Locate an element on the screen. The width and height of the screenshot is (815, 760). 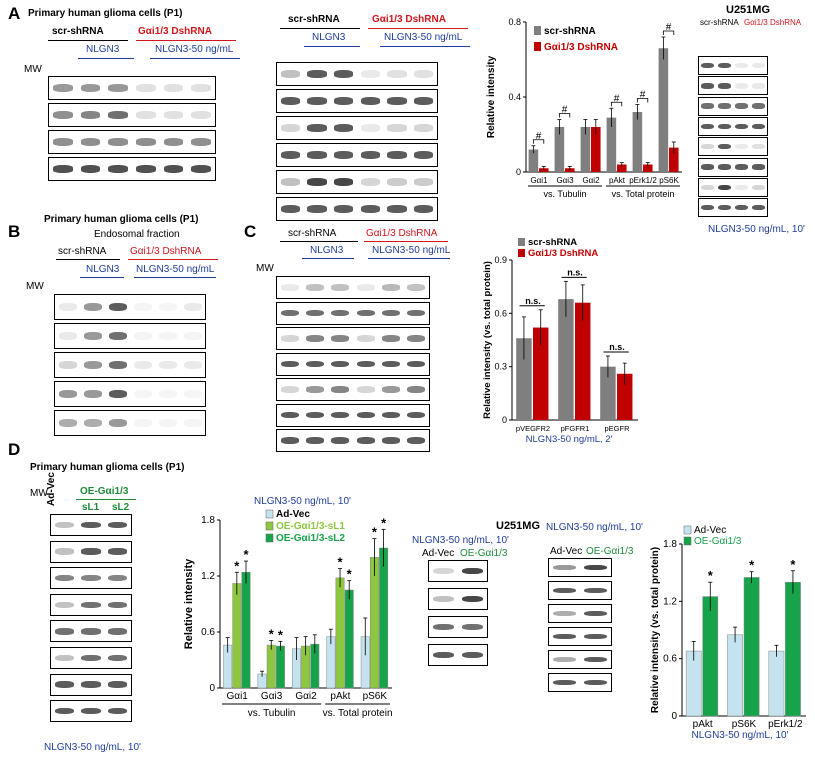
y-tick-label: 1.2 is located at coordinates (670, 601).